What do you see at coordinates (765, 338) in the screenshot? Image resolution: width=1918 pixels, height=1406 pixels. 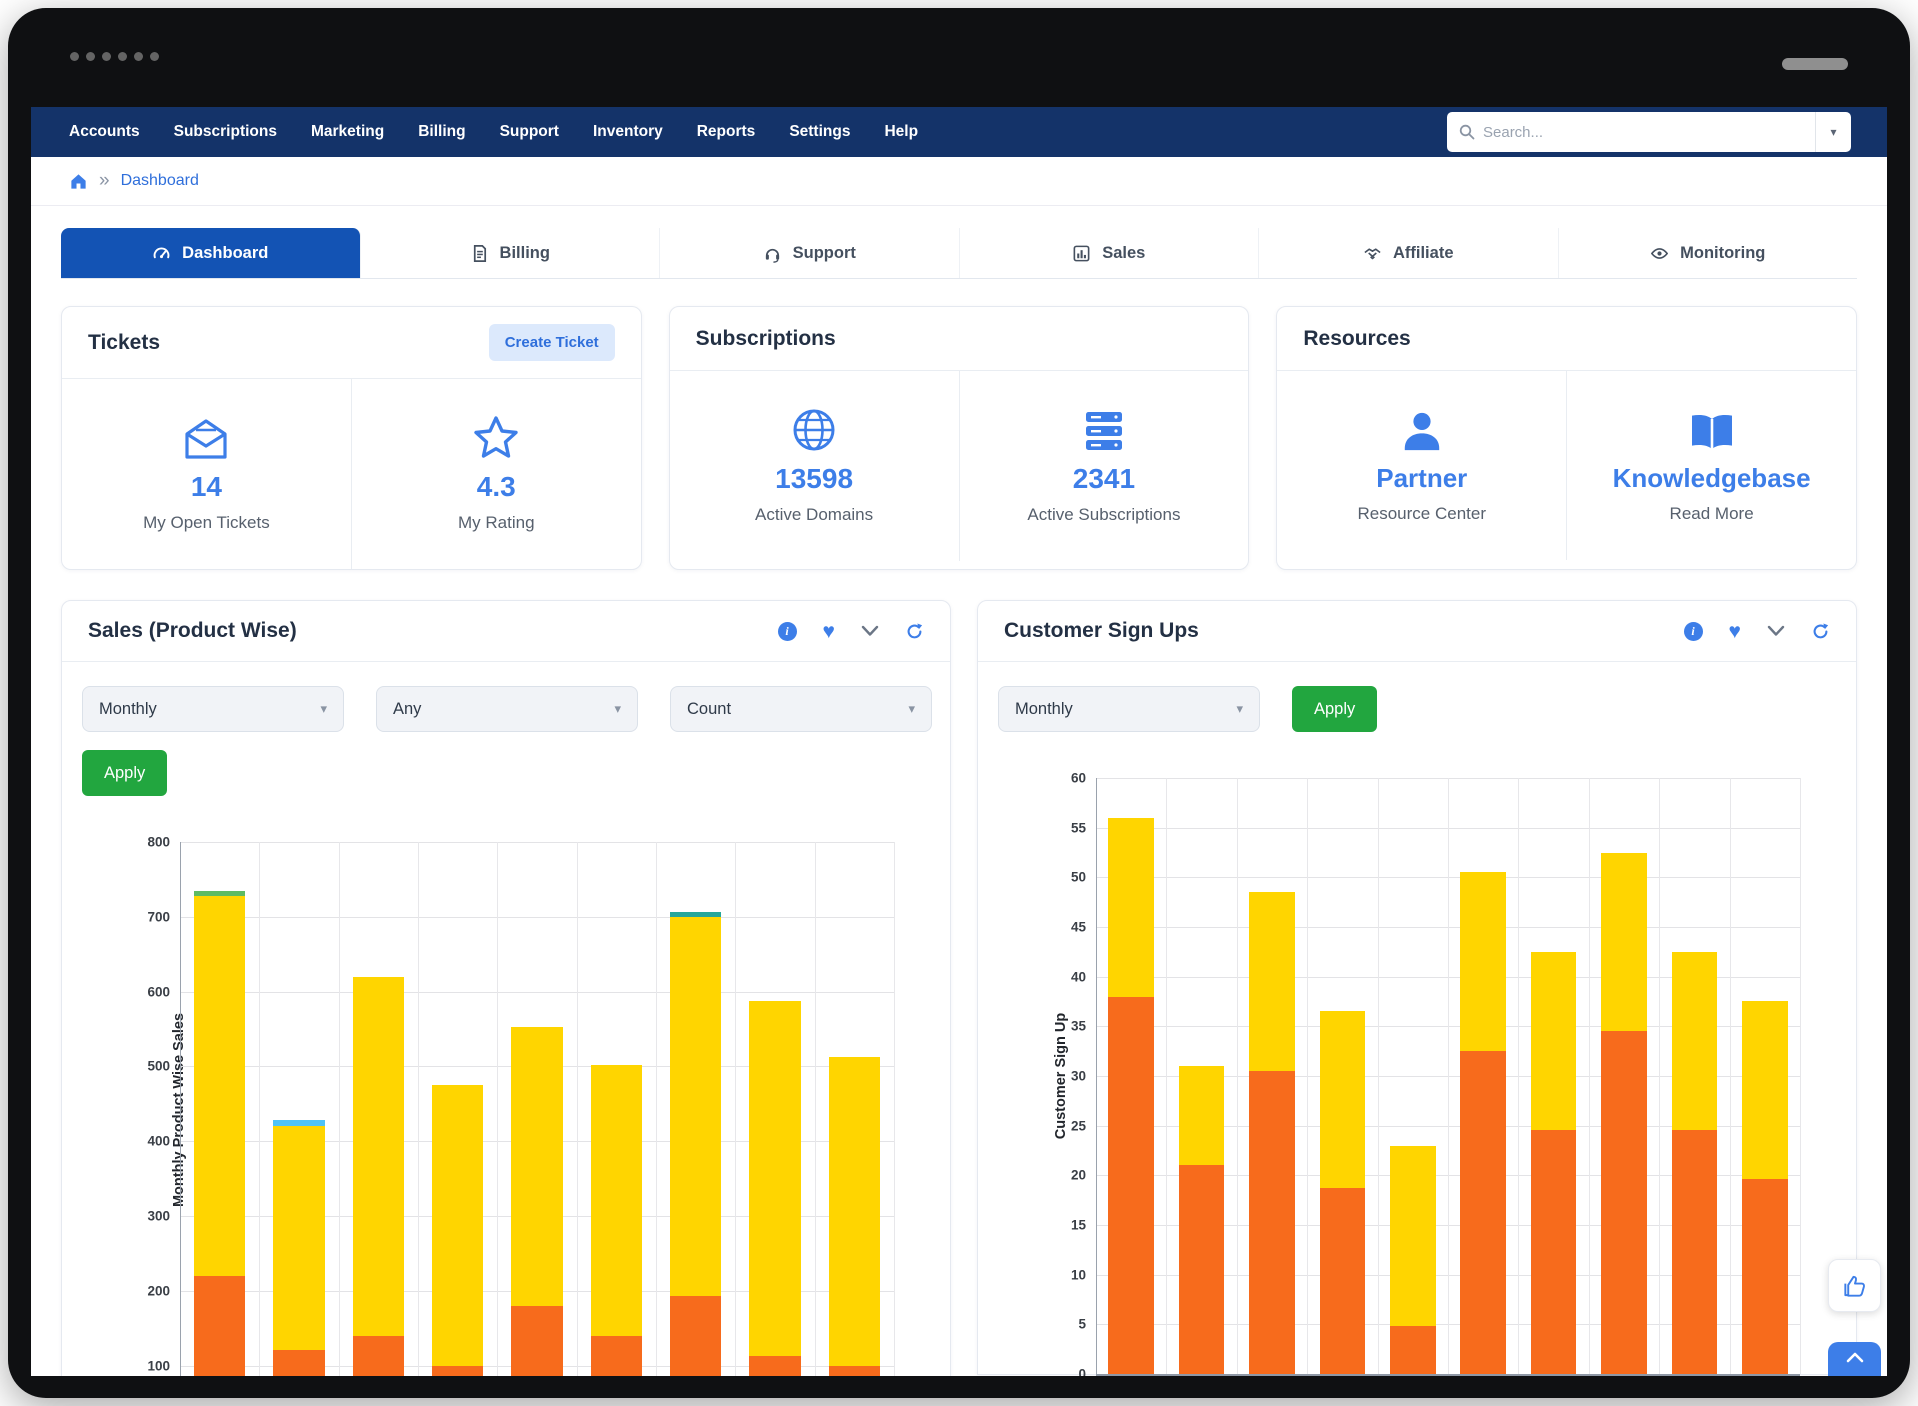 I see `subscriptions-card-title: Subscriptions` at bounding box center [765, 338].